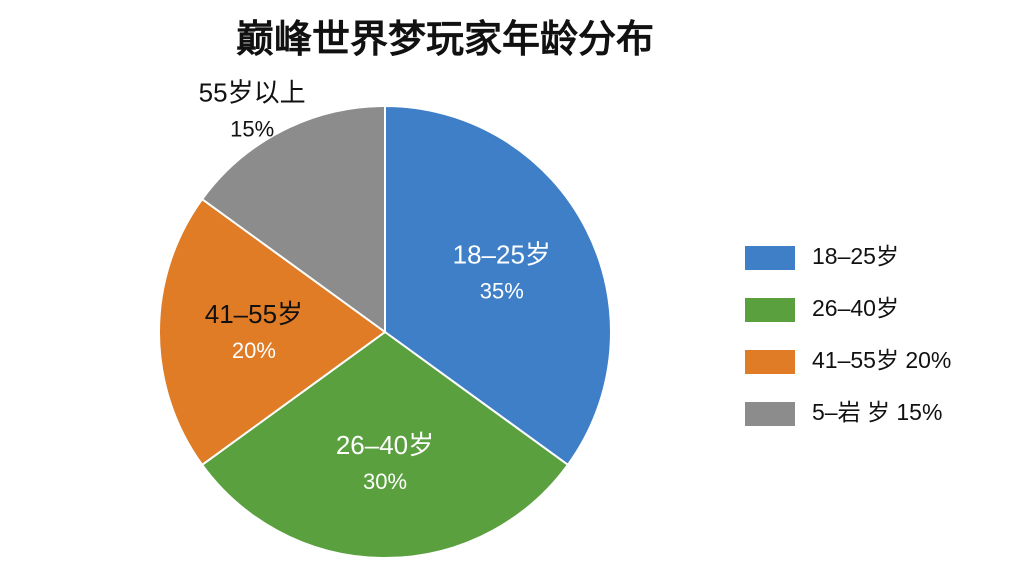 The height and width of the screenshot is (576, 1024). What do you see at coordinates (877, 412) in the screenshot?
I see `legend-label: 5–岩 岁 15%` at bounding box center [877, 412].